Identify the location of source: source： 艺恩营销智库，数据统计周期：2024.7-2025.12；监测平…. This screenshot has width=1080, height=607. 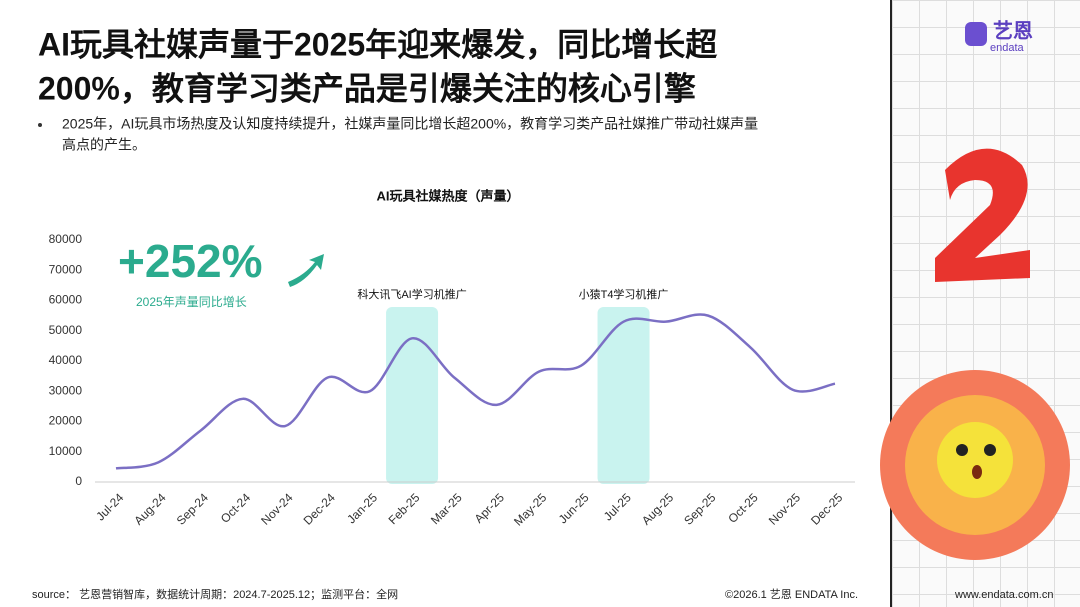
(215, 594).